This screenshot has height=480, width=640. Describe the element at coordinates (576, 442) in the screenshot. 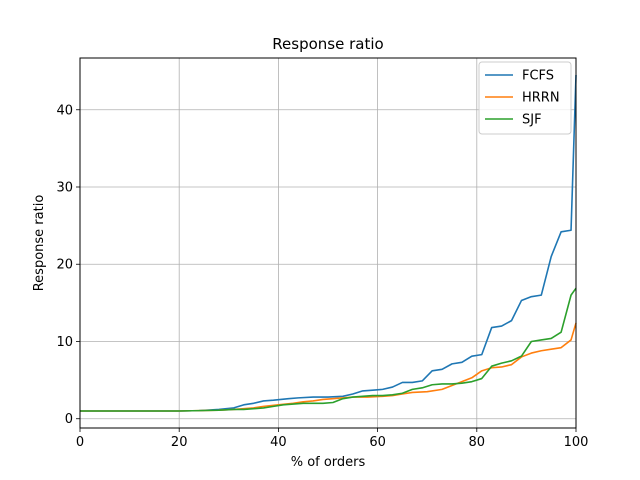

I see `x-tick-label: 100` at that location.